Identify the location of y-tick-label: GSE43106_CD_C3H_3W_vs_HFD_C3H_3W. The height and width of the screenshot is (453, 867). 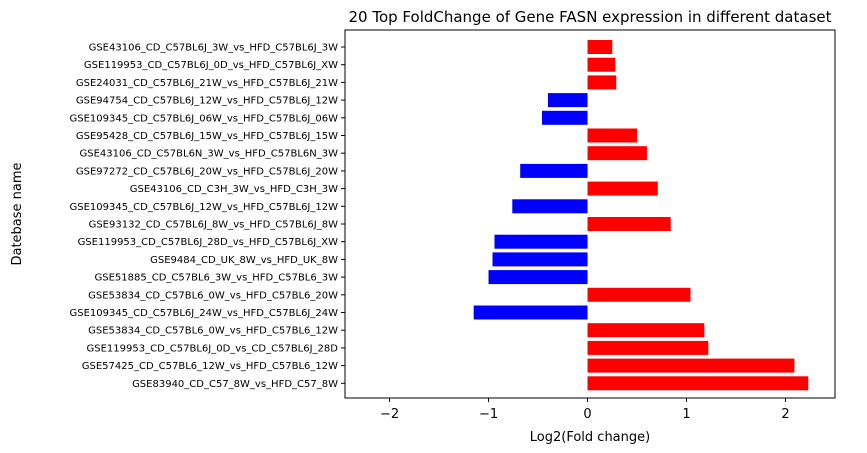
(234, 189).